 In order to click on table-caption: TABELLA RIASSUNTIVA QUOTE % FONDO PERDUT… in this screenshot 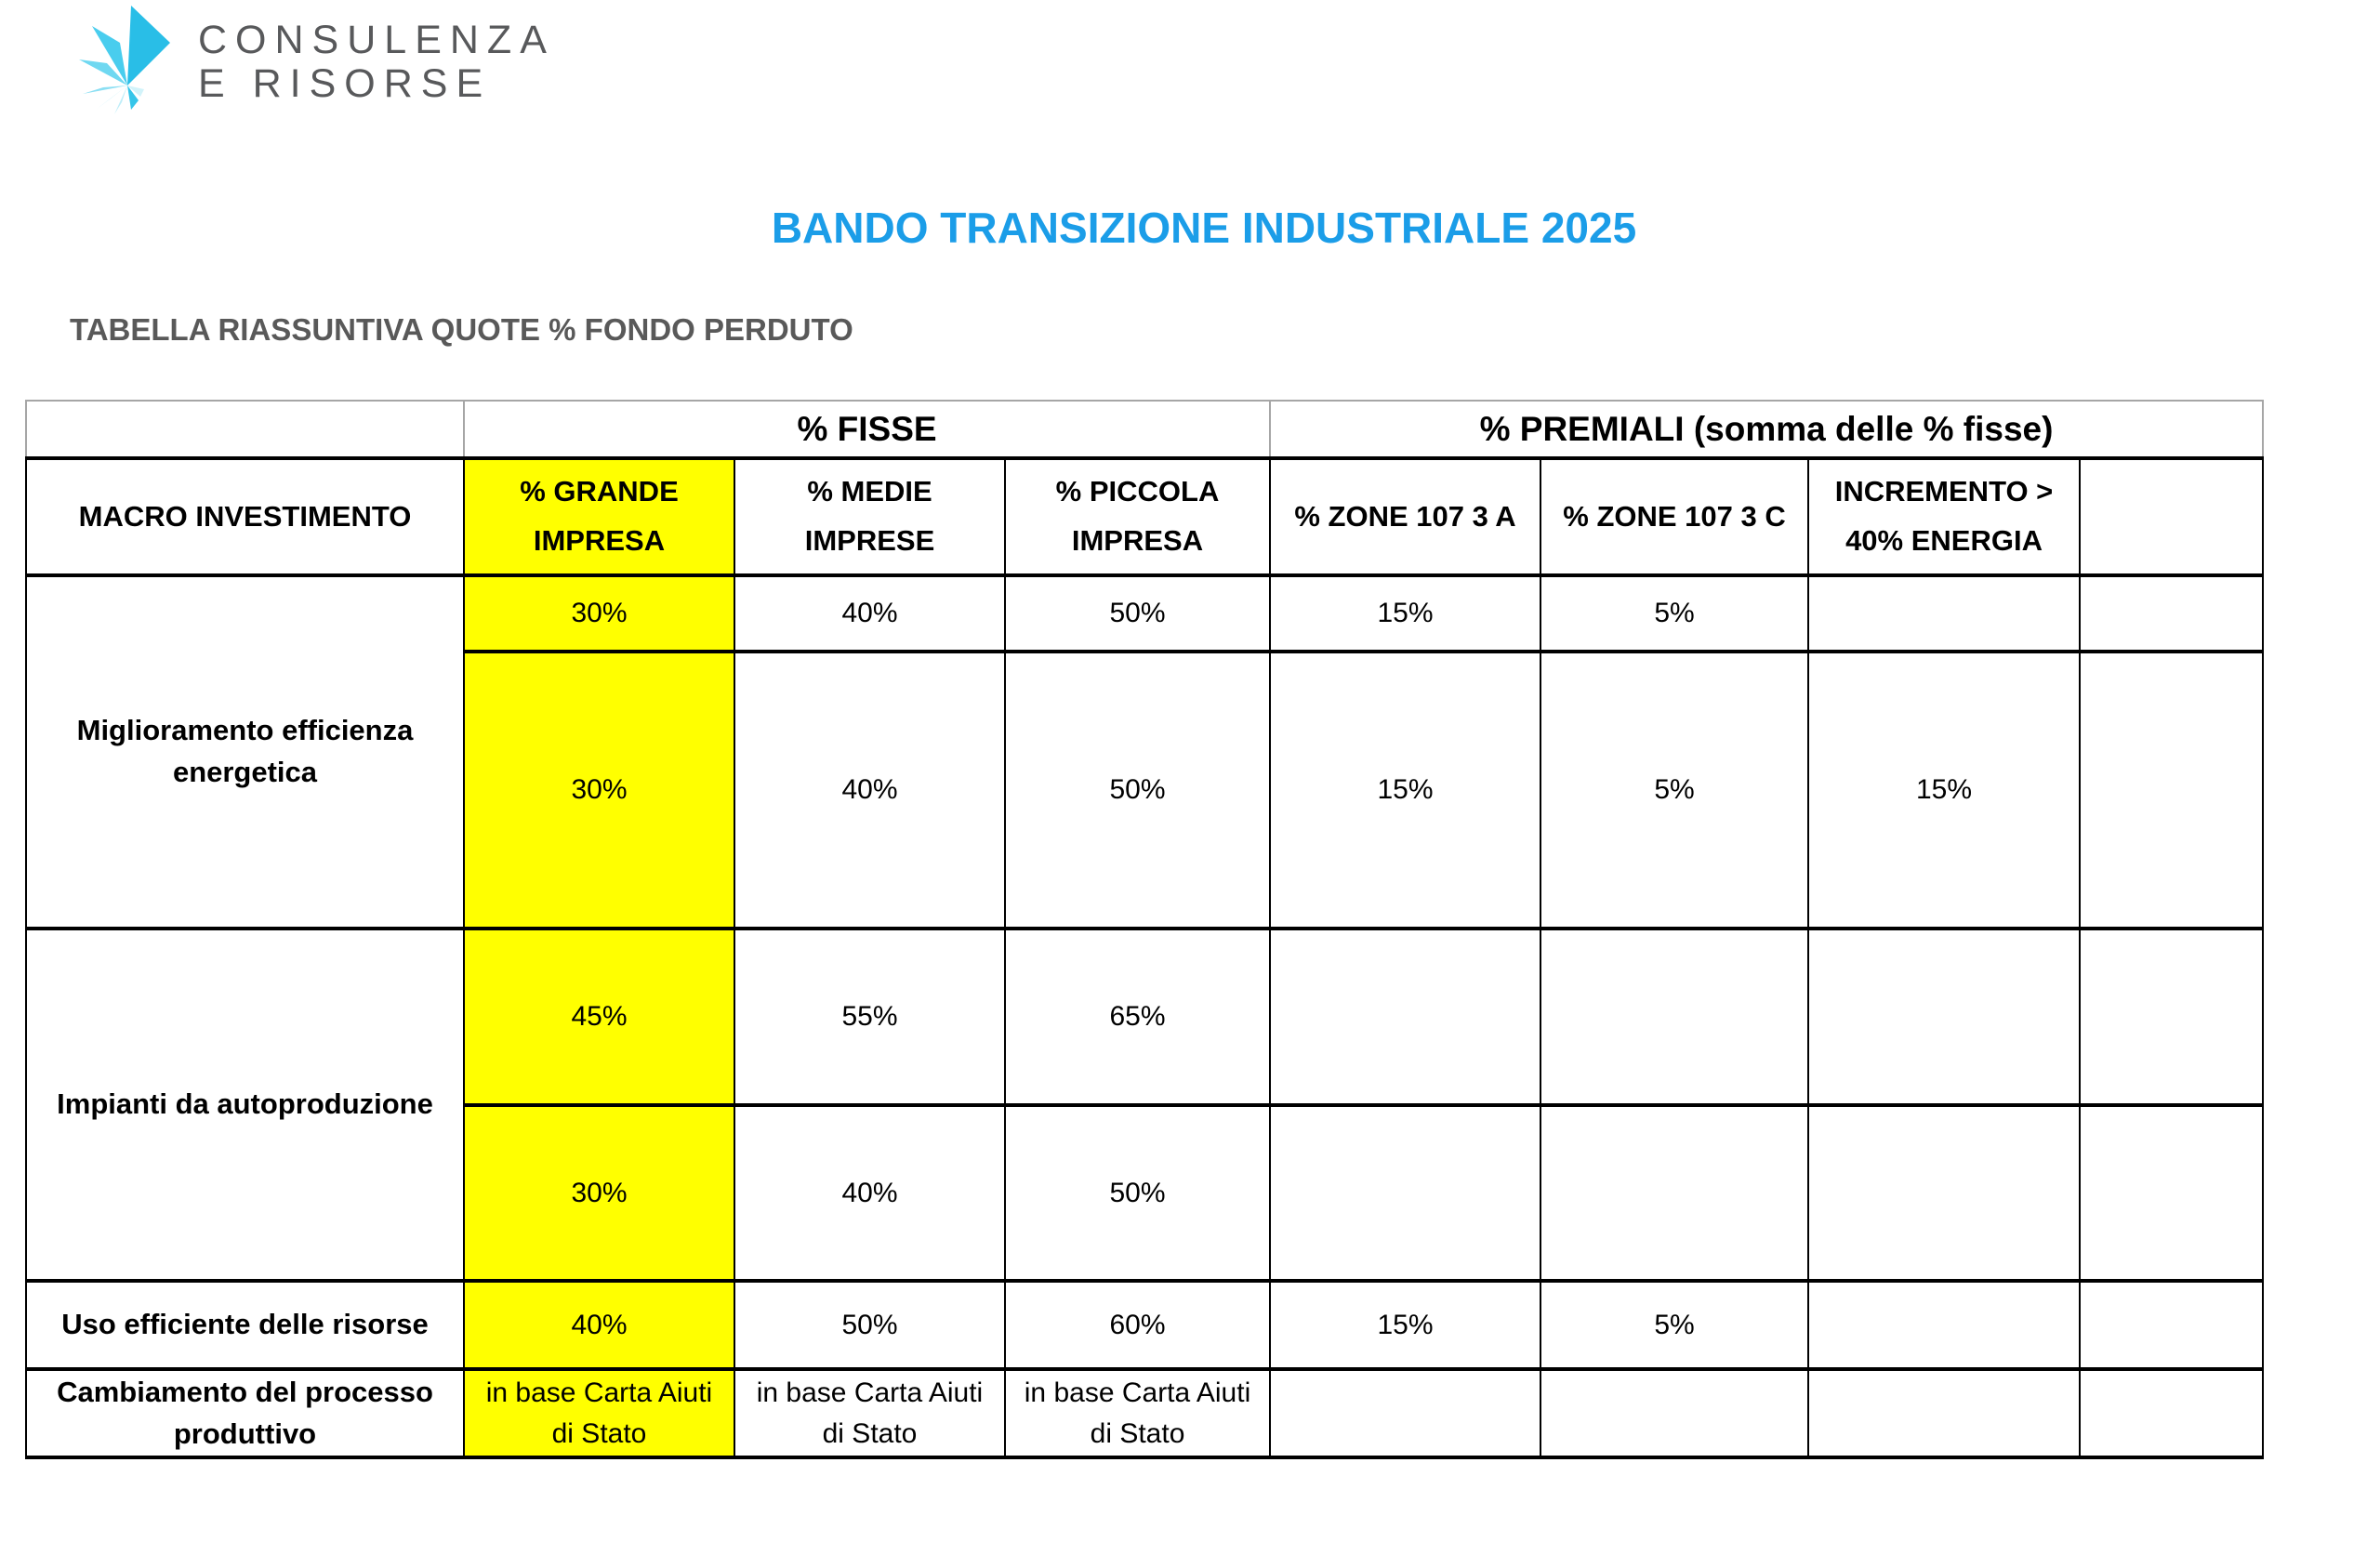, I will do `click(461, 329)`.